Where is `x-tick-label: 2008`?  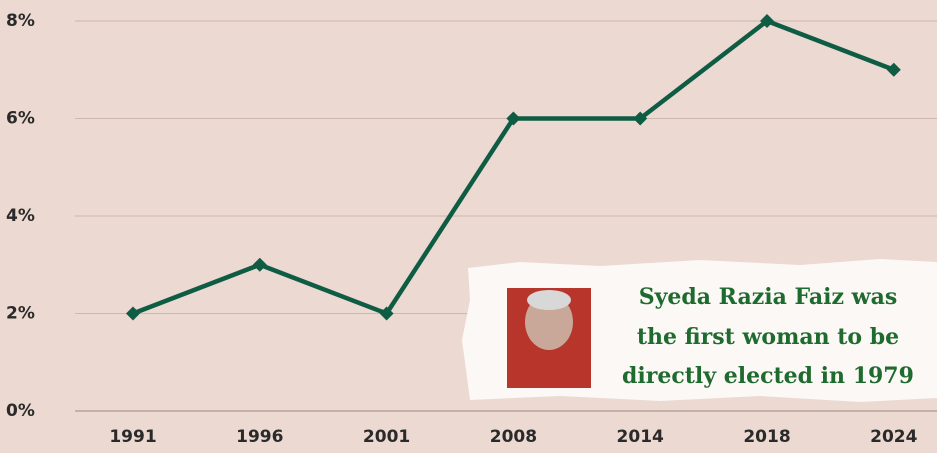
x-tick-label: 2008 is located at coordinates (513, 437).